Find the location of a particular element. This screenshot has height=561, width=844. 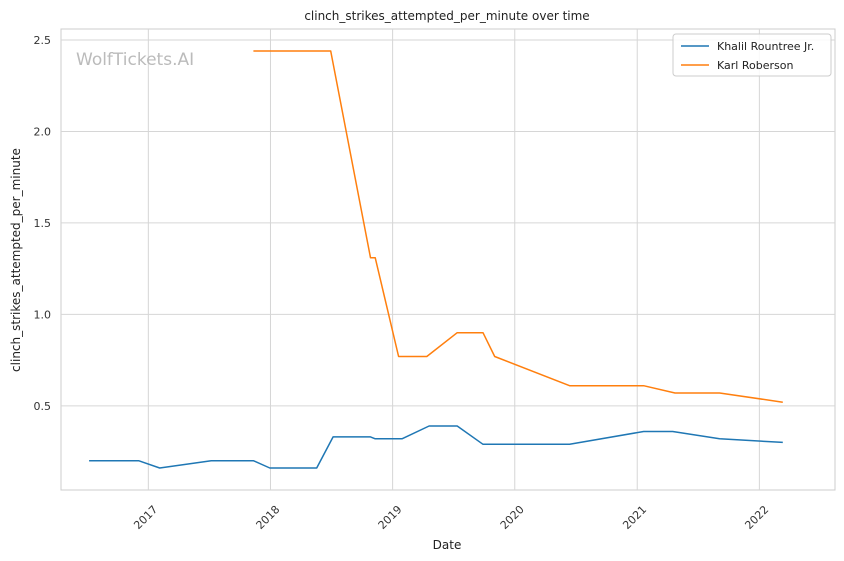

x-axis-title: Date is located at coordinates (447, 545).